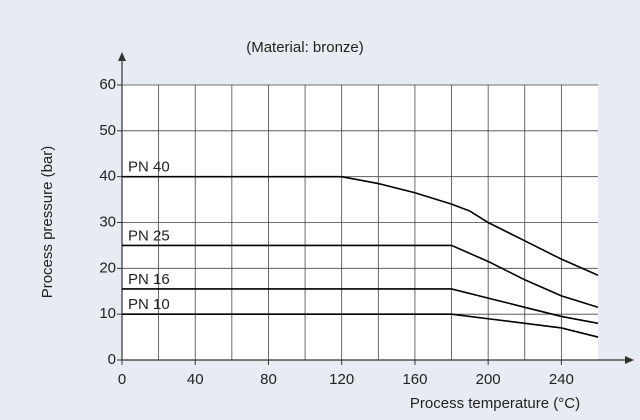 Image resolution: width=640 pixels, height=420 pixels. What do you see at coordinates (629, 360) in the screenshot?
I see `x-axis-arrow` at bounding box center [629, 360].